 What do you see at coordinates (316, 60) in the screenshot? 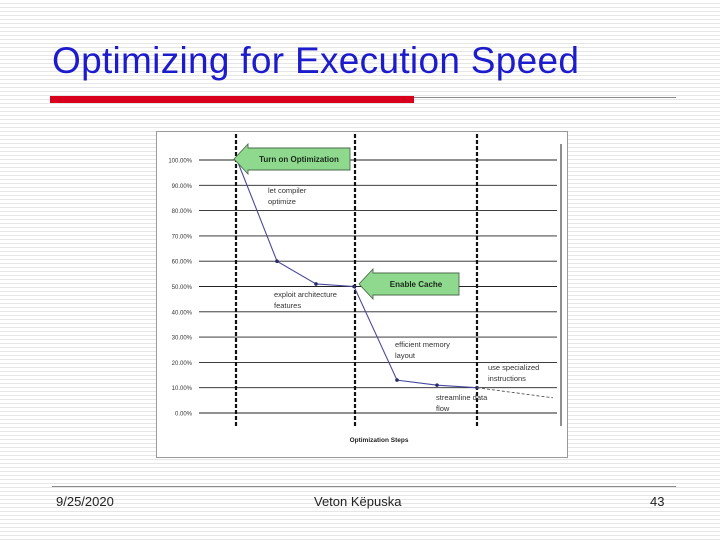
I see `slide-title: Optimizing for Execution Speed` at bounding box center [316, 60].